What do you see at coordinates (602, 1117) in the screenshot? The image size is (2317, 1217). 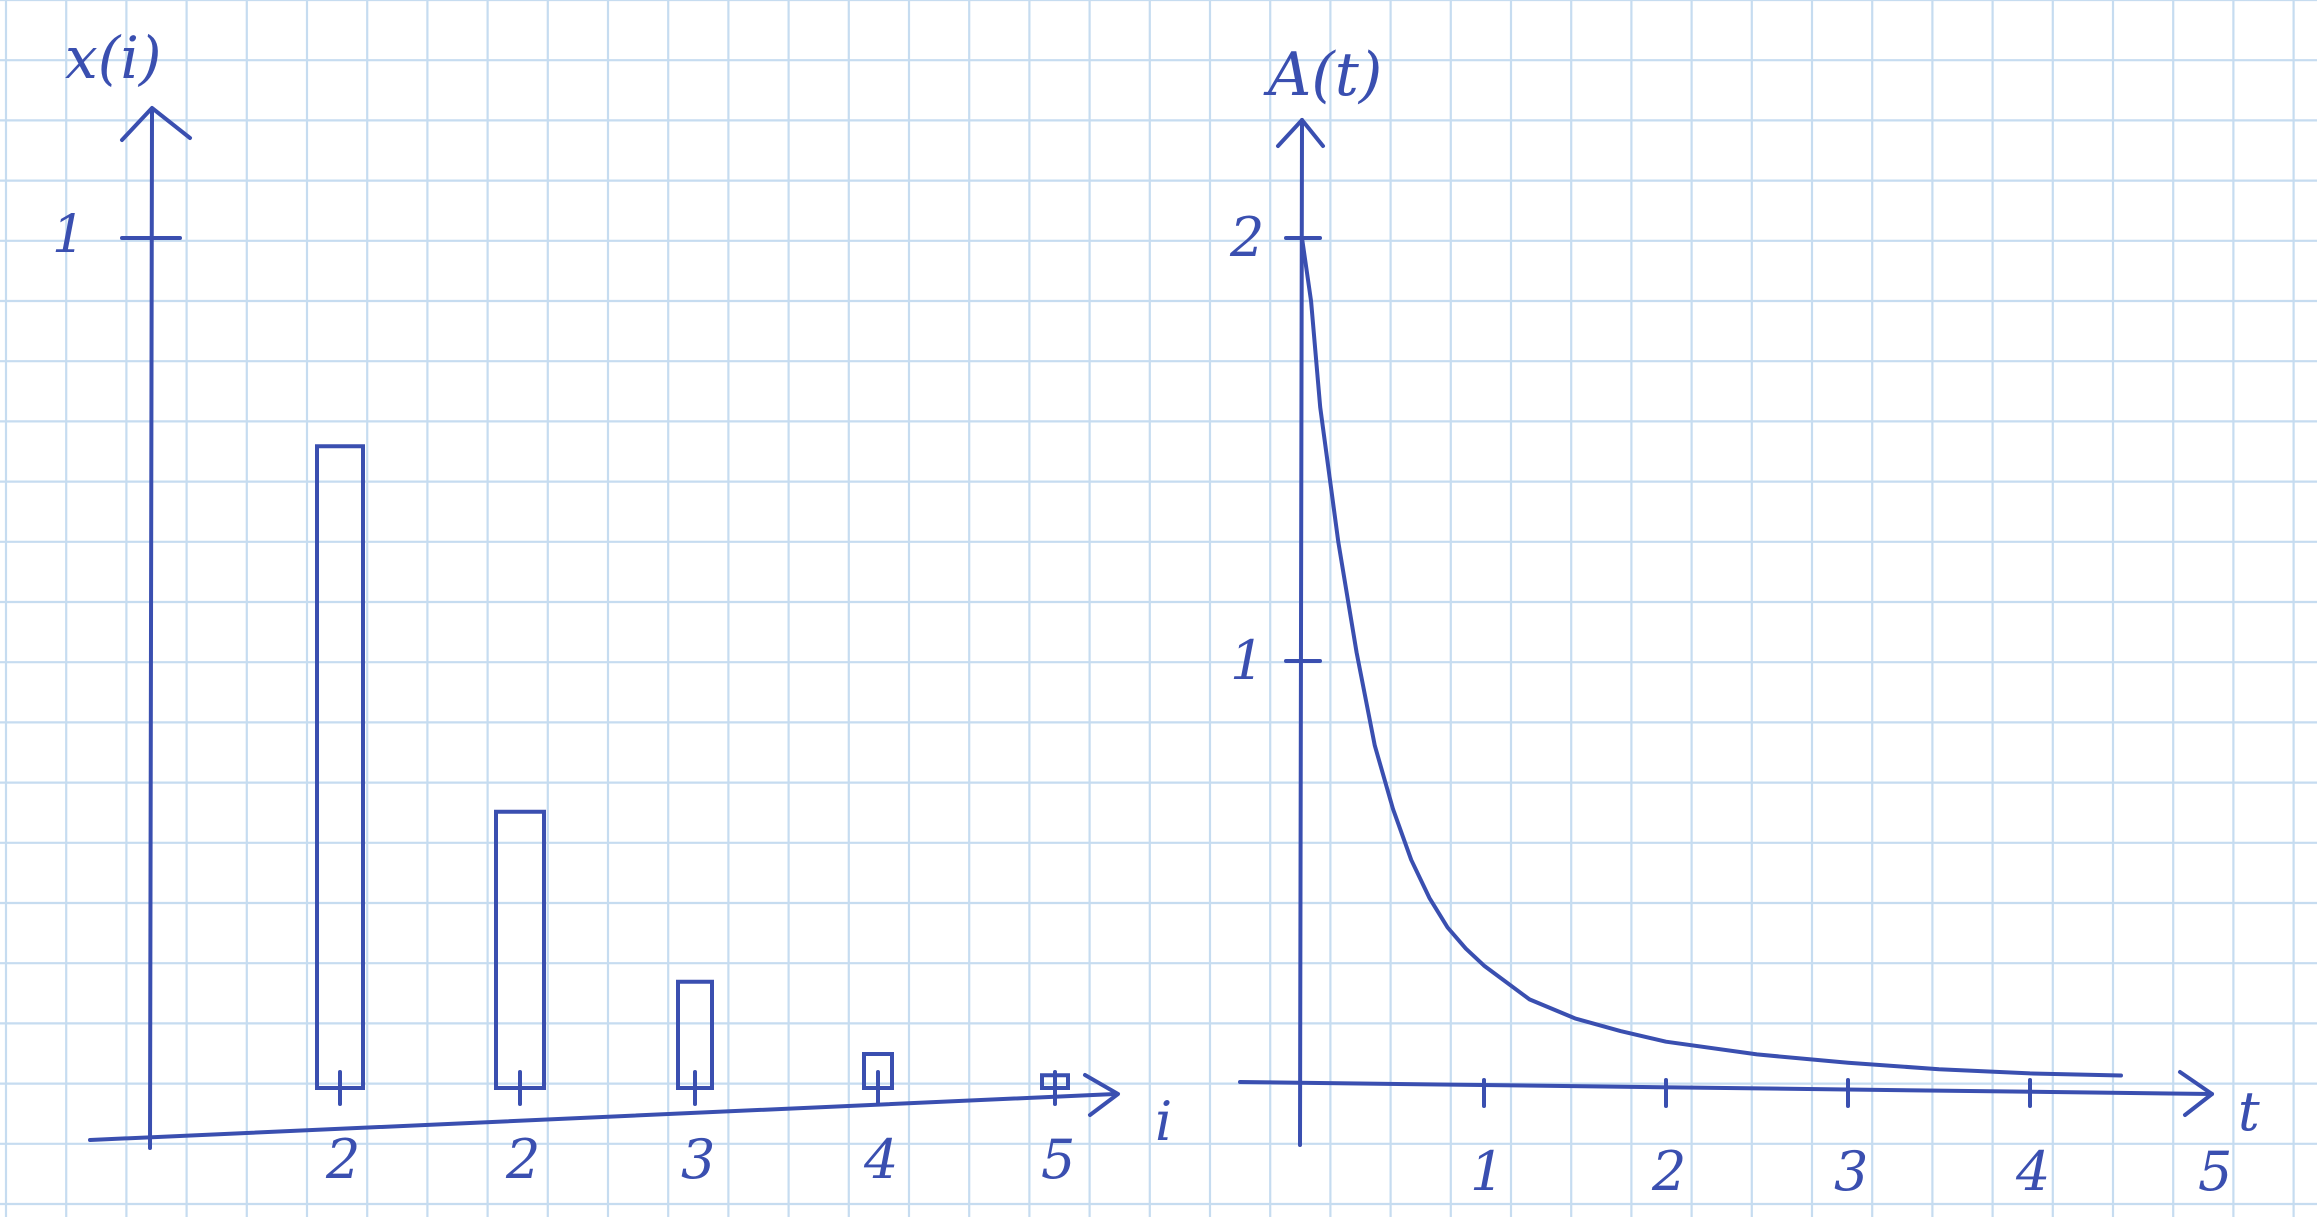 I see `x-axis-left` at bounding box center [602, 1117].